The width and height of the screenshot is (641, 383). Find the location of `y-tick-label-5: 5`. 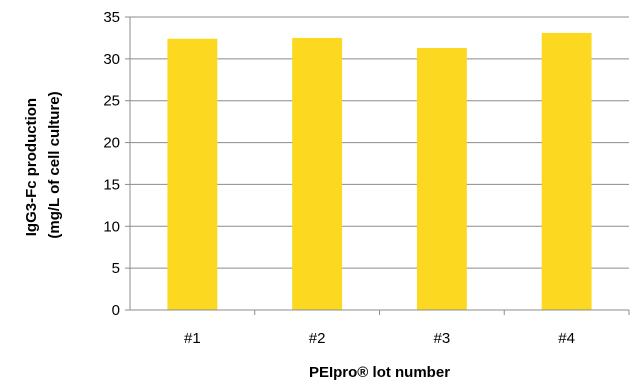

y-tick-label-5: 5 is located at coordinates (116, 268).